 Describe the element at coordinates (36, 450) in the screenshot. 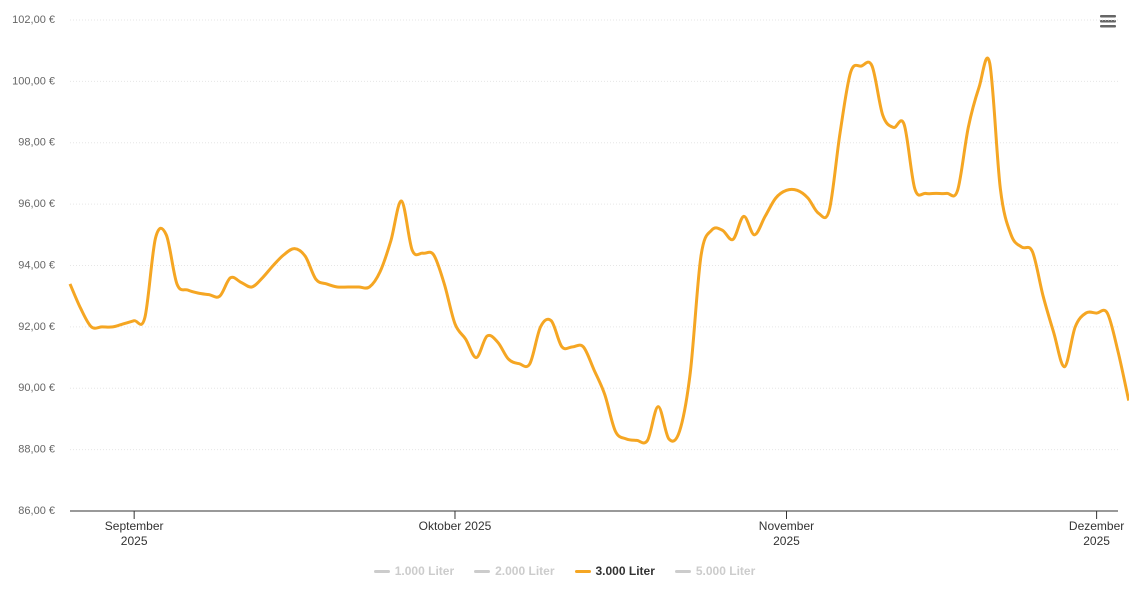

I see `y-tick-label: 88,00 €` at that location.